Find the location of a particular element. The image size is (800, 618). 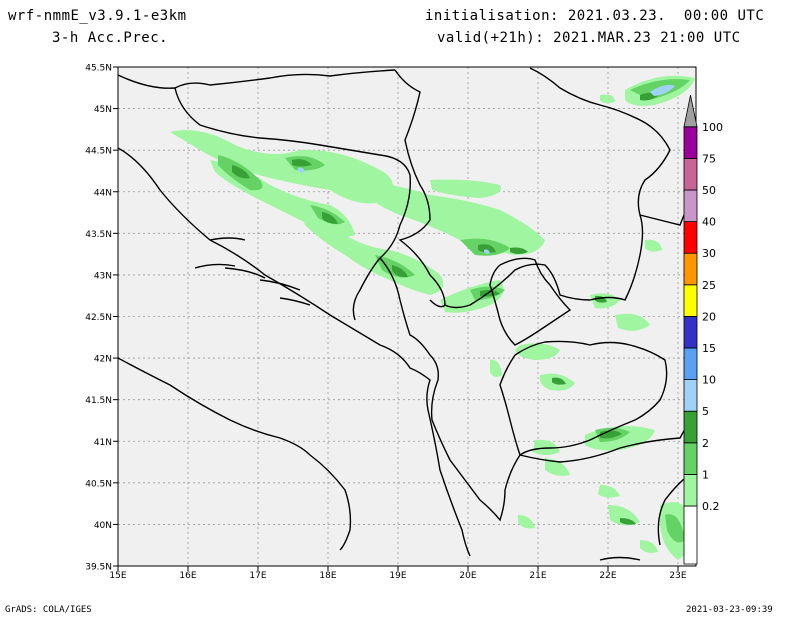

lon-tick-label: 18E is located at coordinates (327, 576).